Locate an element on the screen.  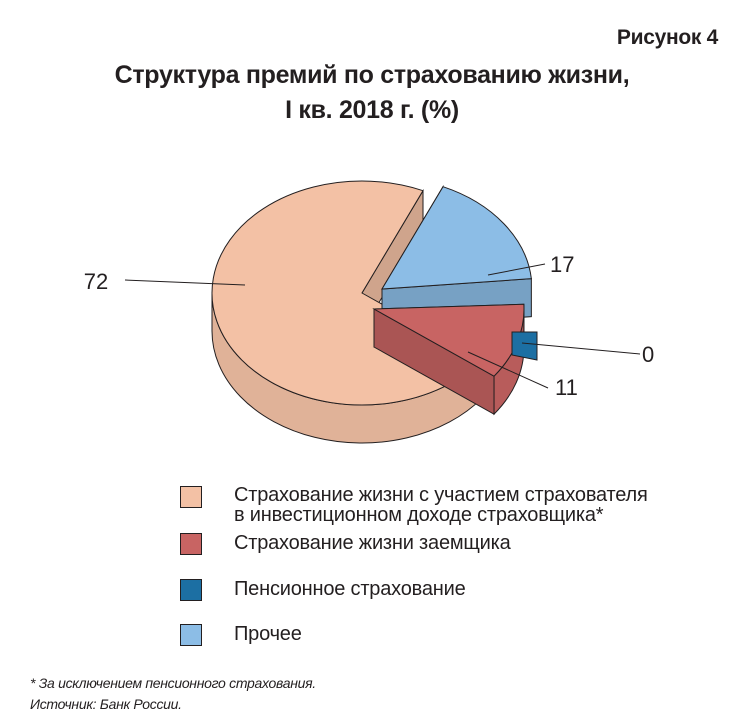
data-label-borrower-life: 11 is located at coordinates (566, 387).